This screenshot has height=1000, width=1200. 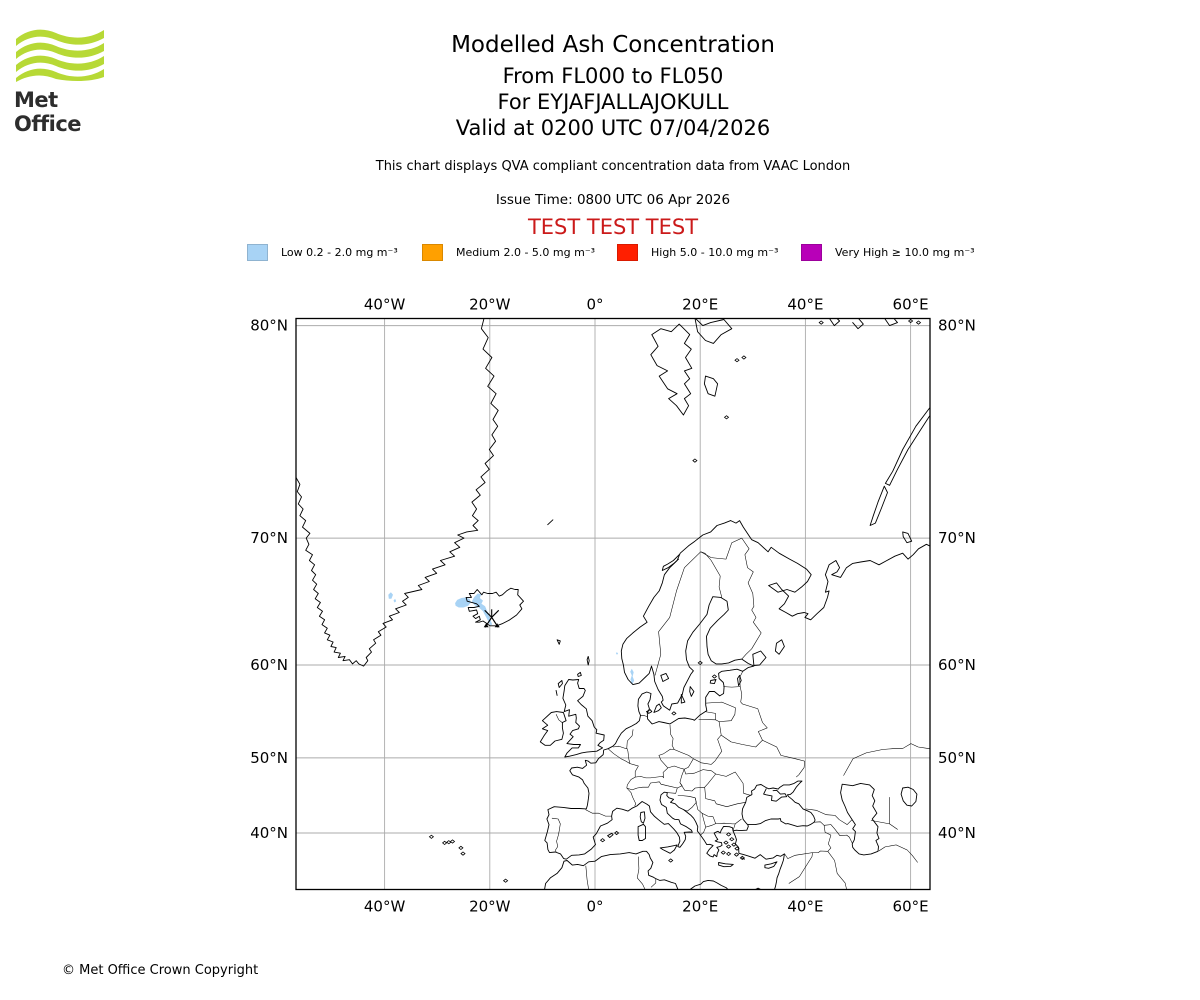 What do you see at coordinates (957, 326) in the screenshot?
I see `tick-label-lat-right: 80°N` at bounding box center [957, 326].